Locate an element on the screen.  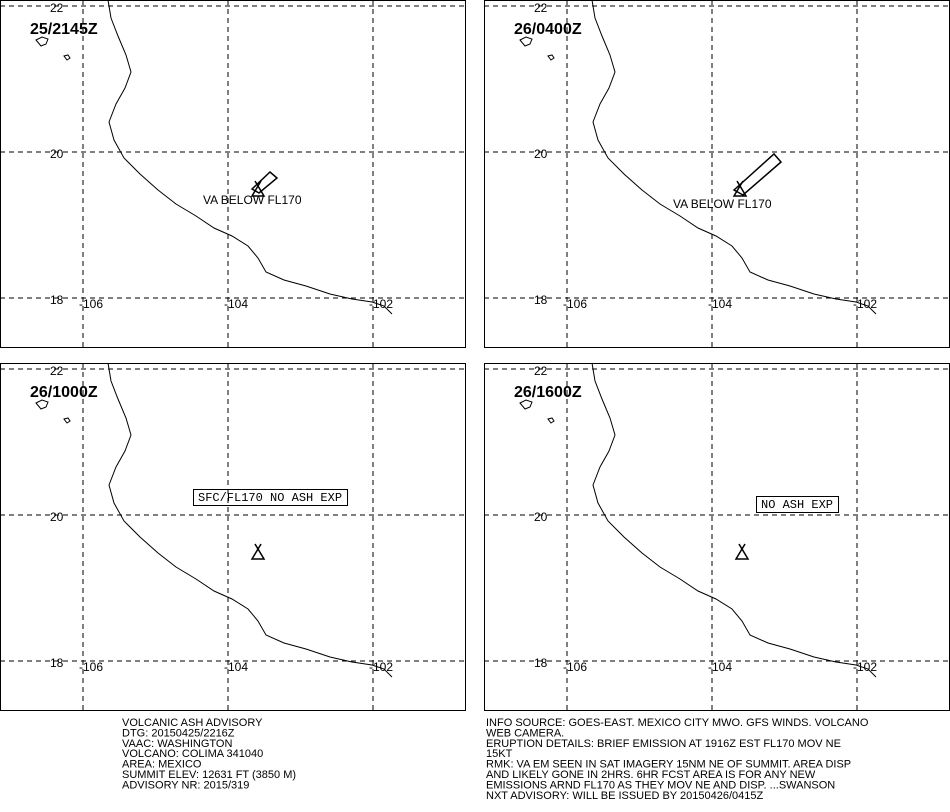
ash-box-text: SFC/FL170 NO ASH EXP is located at coordinates (270, 498).